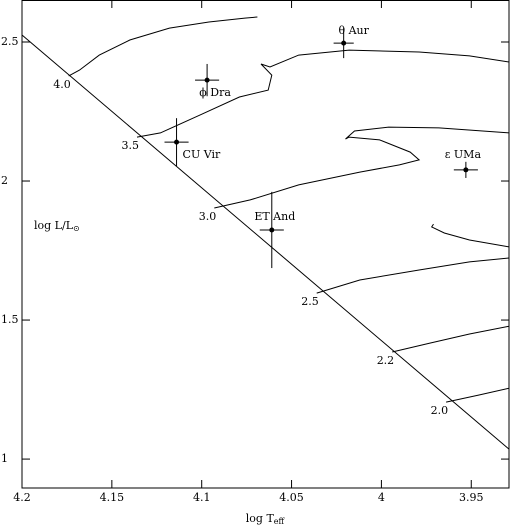  What do you see at coordinates (386, 360) in the screenshot?
I see `track-label: 2.2` at bounding box center [386, 360].